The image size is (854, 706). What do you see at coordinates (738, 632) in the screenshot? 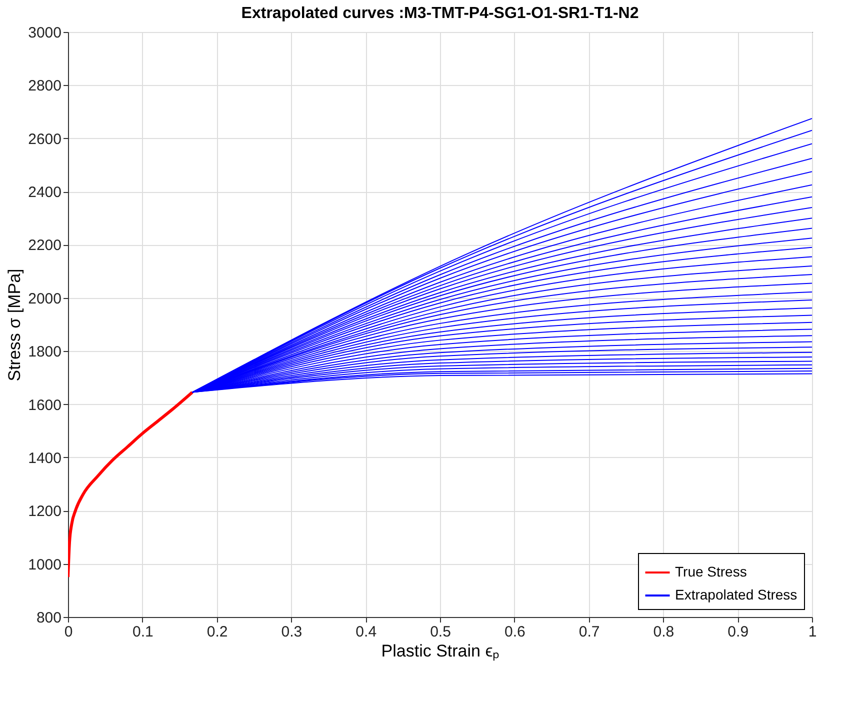
I see `x-tick-label: 0.9` at bounding box center [738, 632].